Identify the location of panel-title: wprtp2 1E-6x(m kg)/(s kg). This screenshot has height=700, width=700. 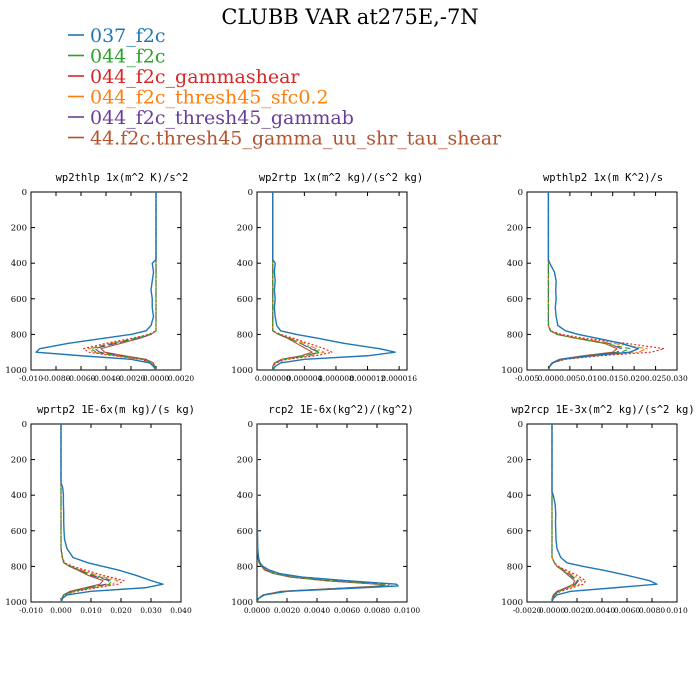
(116, 410).